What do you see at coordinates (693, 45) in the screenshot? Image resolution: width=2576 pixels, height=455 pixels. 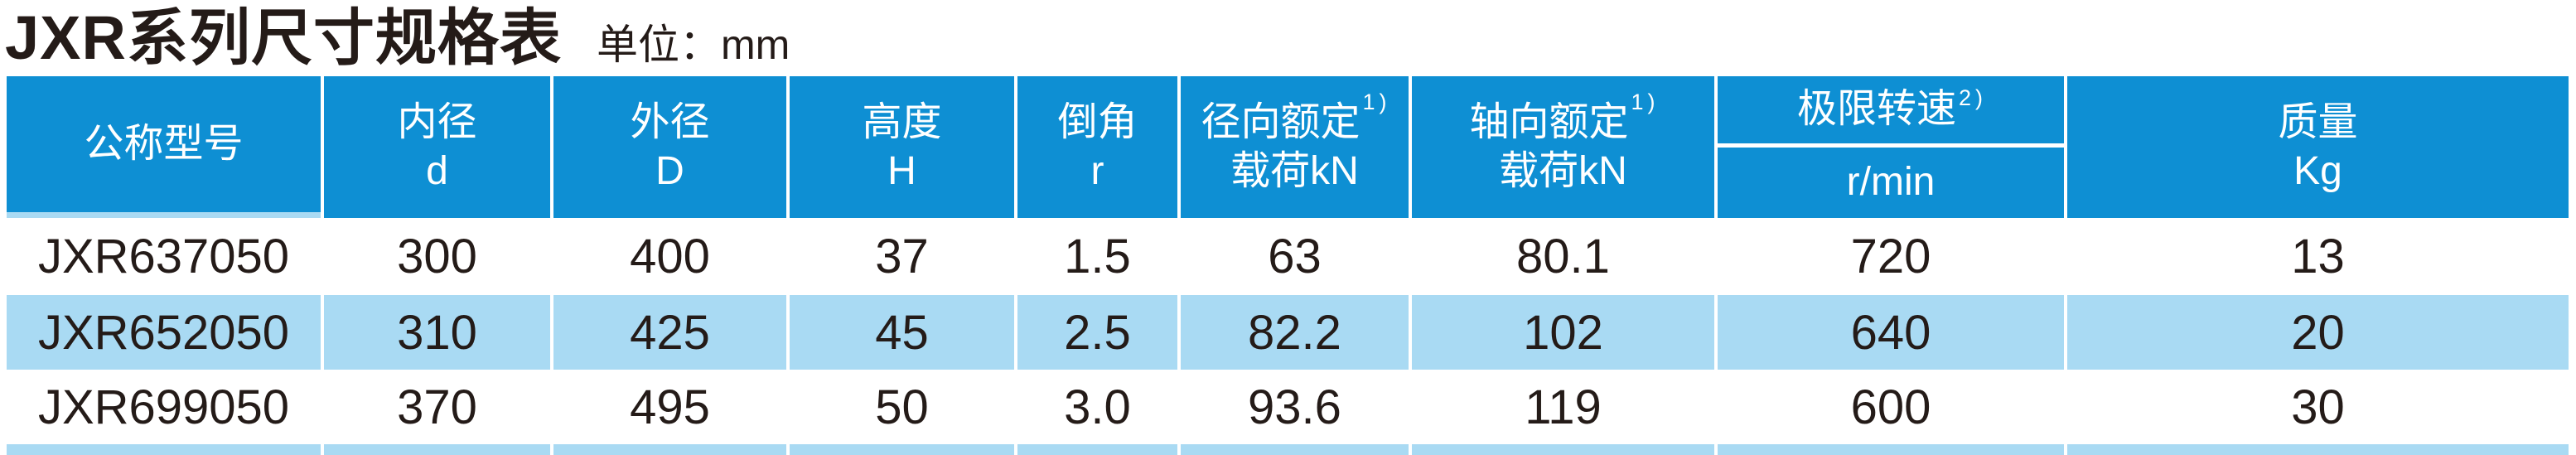 I see `unit-label: 单位：mm` at bounding box center [693, 45].